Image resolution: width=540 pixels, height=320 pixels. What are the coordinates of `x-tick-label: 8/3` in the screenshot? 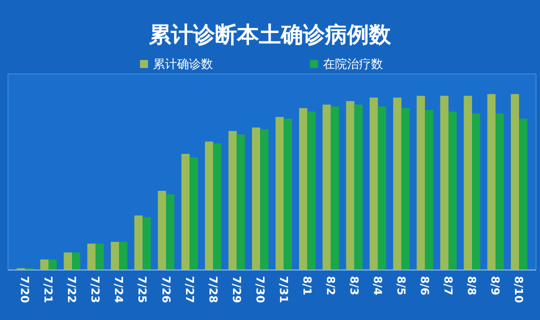 It's located at (354, 286).